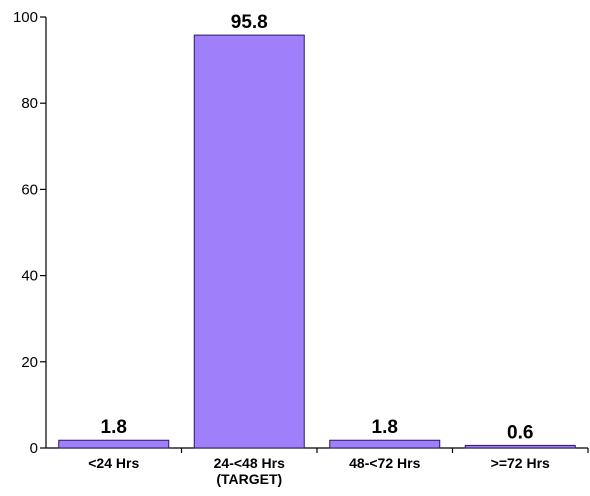  What do you see at coordinates (29, 189) in the screenshot?
I see `y-tick-label: 60` at bounding box center [29, 189].